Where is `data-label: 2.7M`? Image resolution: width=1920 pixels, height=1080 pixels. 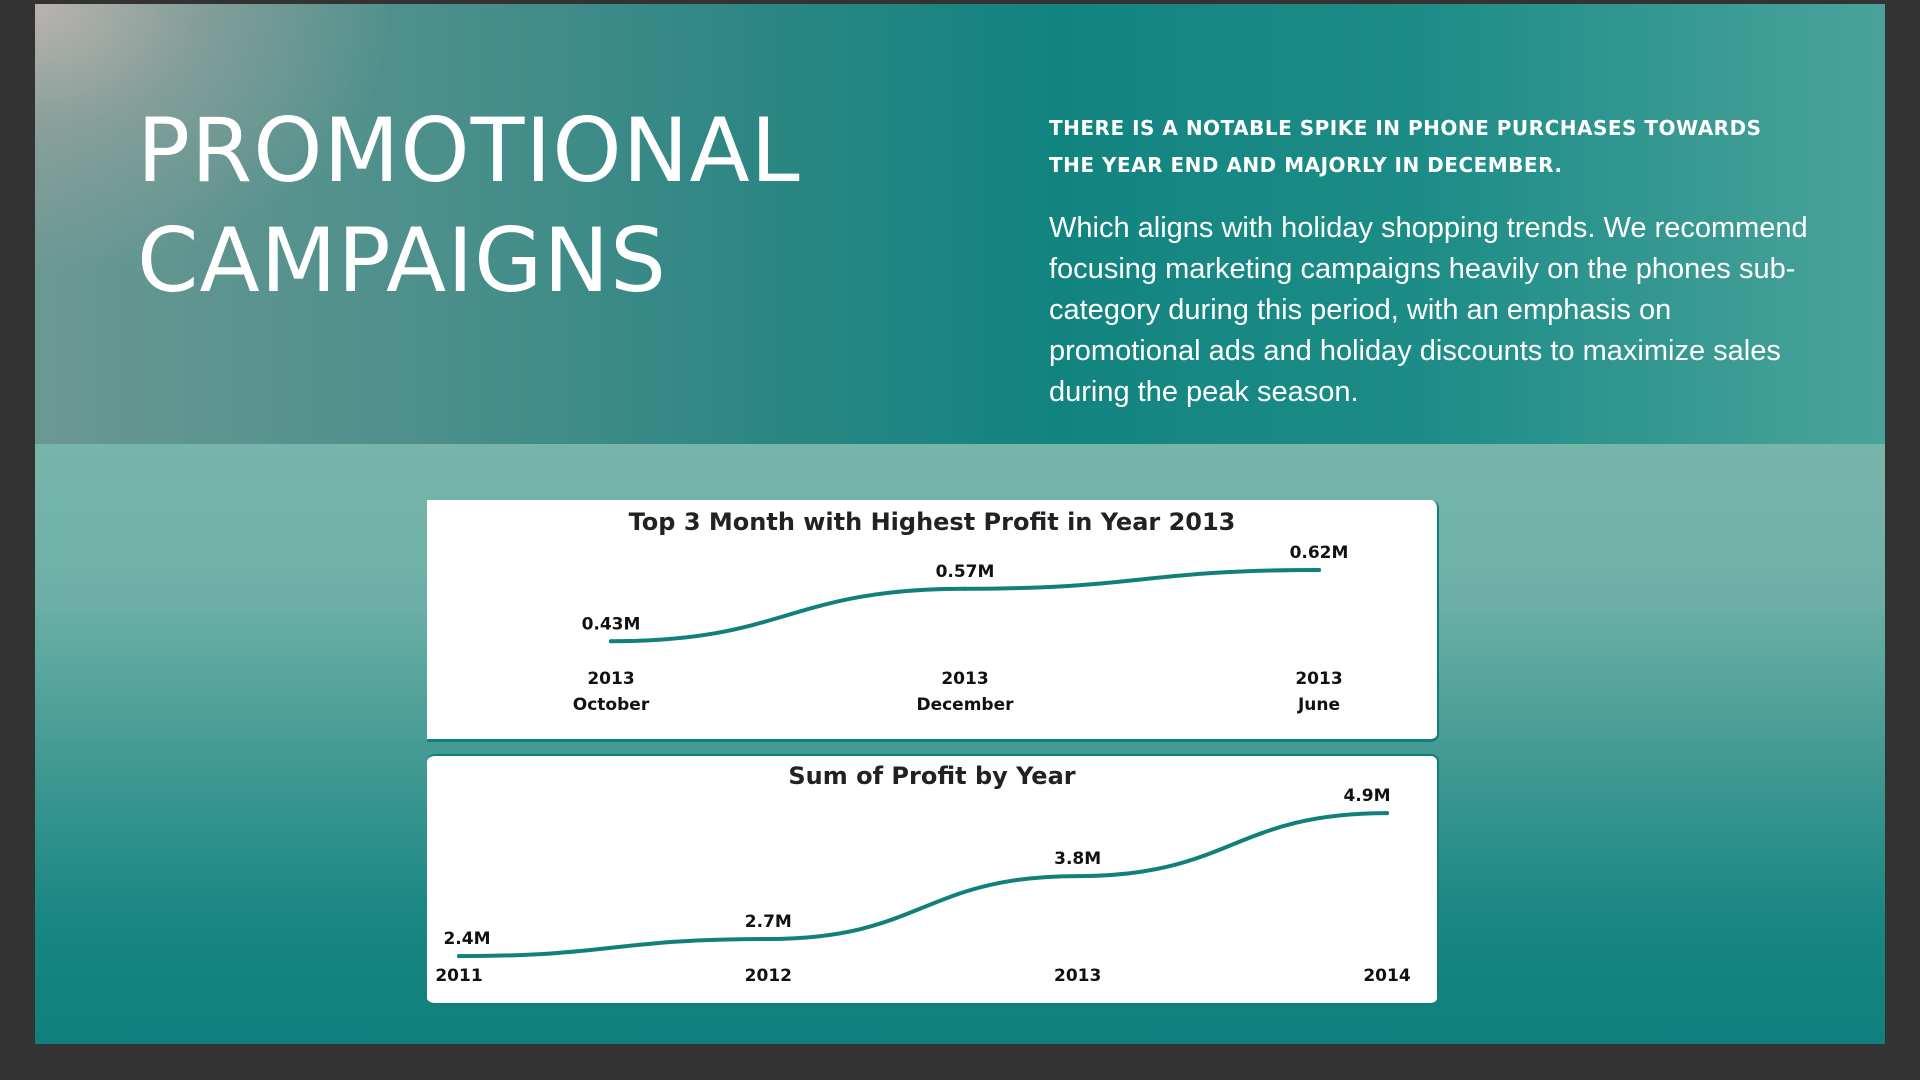
data-label: 2.7M is located at coordinates (768, 922).